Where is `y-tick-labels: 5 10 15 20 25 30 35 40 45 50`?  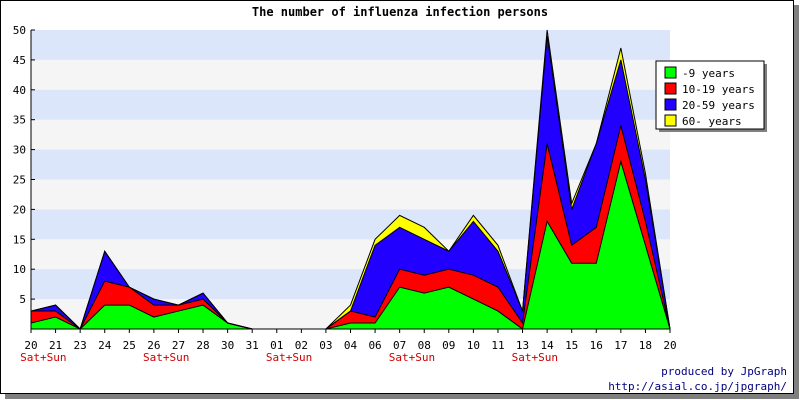
y-tick-labels: 5 10 15 20 25 30 35 40 45 50 is located at coordinates (19, 165).